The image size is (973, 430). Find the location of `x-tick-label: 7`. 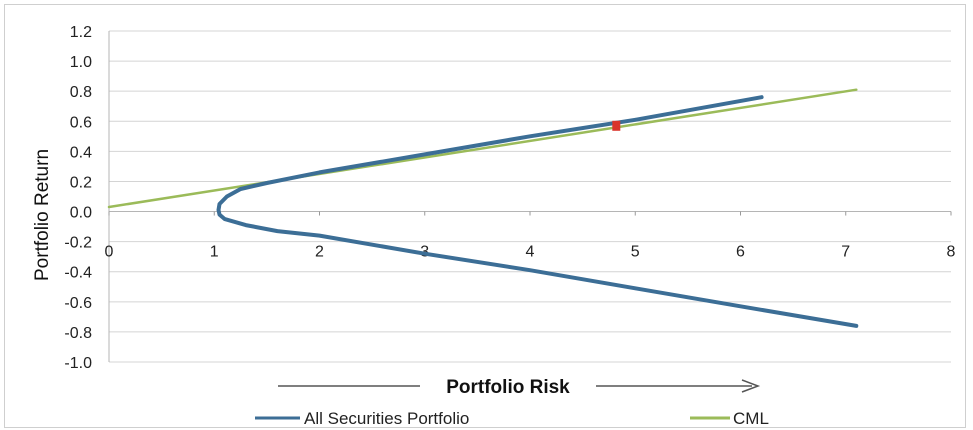

x-tick-label: 7 is located at coordinates (845, 252).